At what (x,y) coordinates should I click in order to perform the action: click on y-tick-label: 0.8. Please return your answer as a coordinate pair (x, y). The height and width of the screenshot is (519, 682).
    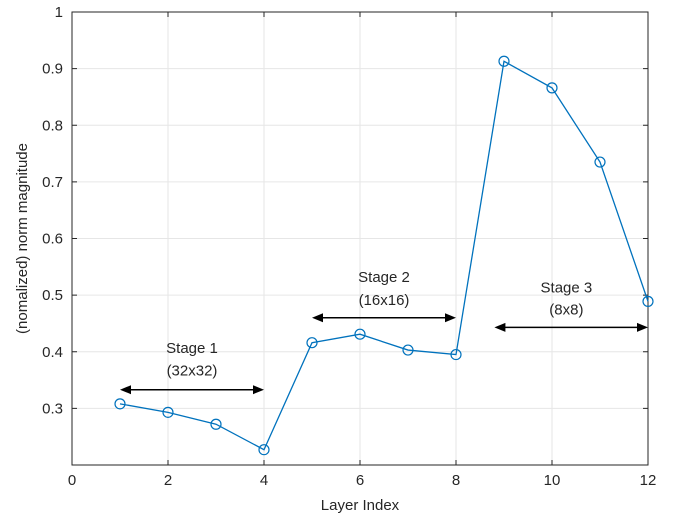
    Looking at the image, I should click on (52, 125).